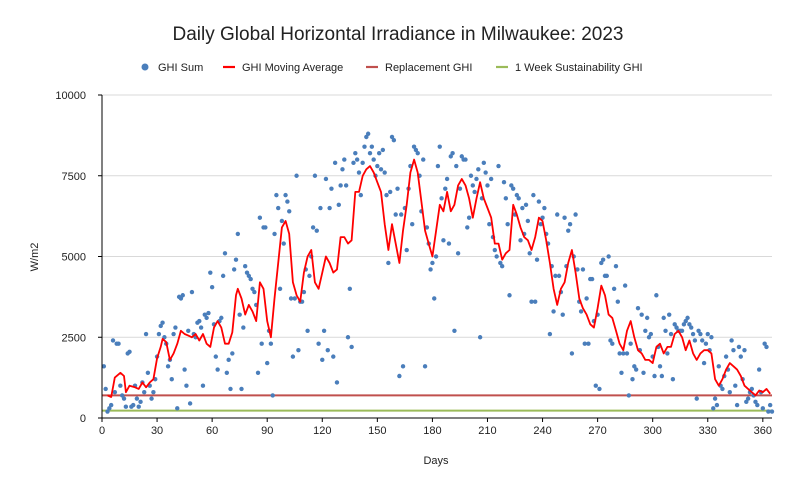 The width and height of the screenshot is (797, 492). Describe the element at coordinates (74, 177) in the screenshot. I see `y-tick-label-3: 7500` at that location.